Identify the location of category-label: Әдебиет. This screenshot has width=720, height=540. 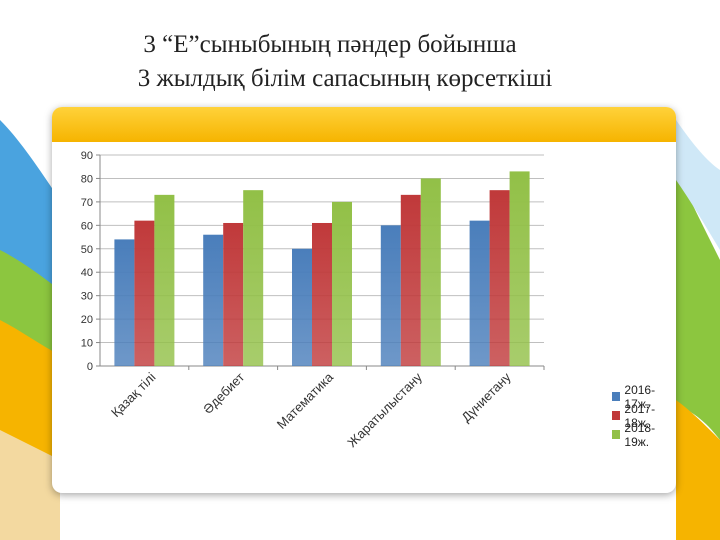
(223, 392).